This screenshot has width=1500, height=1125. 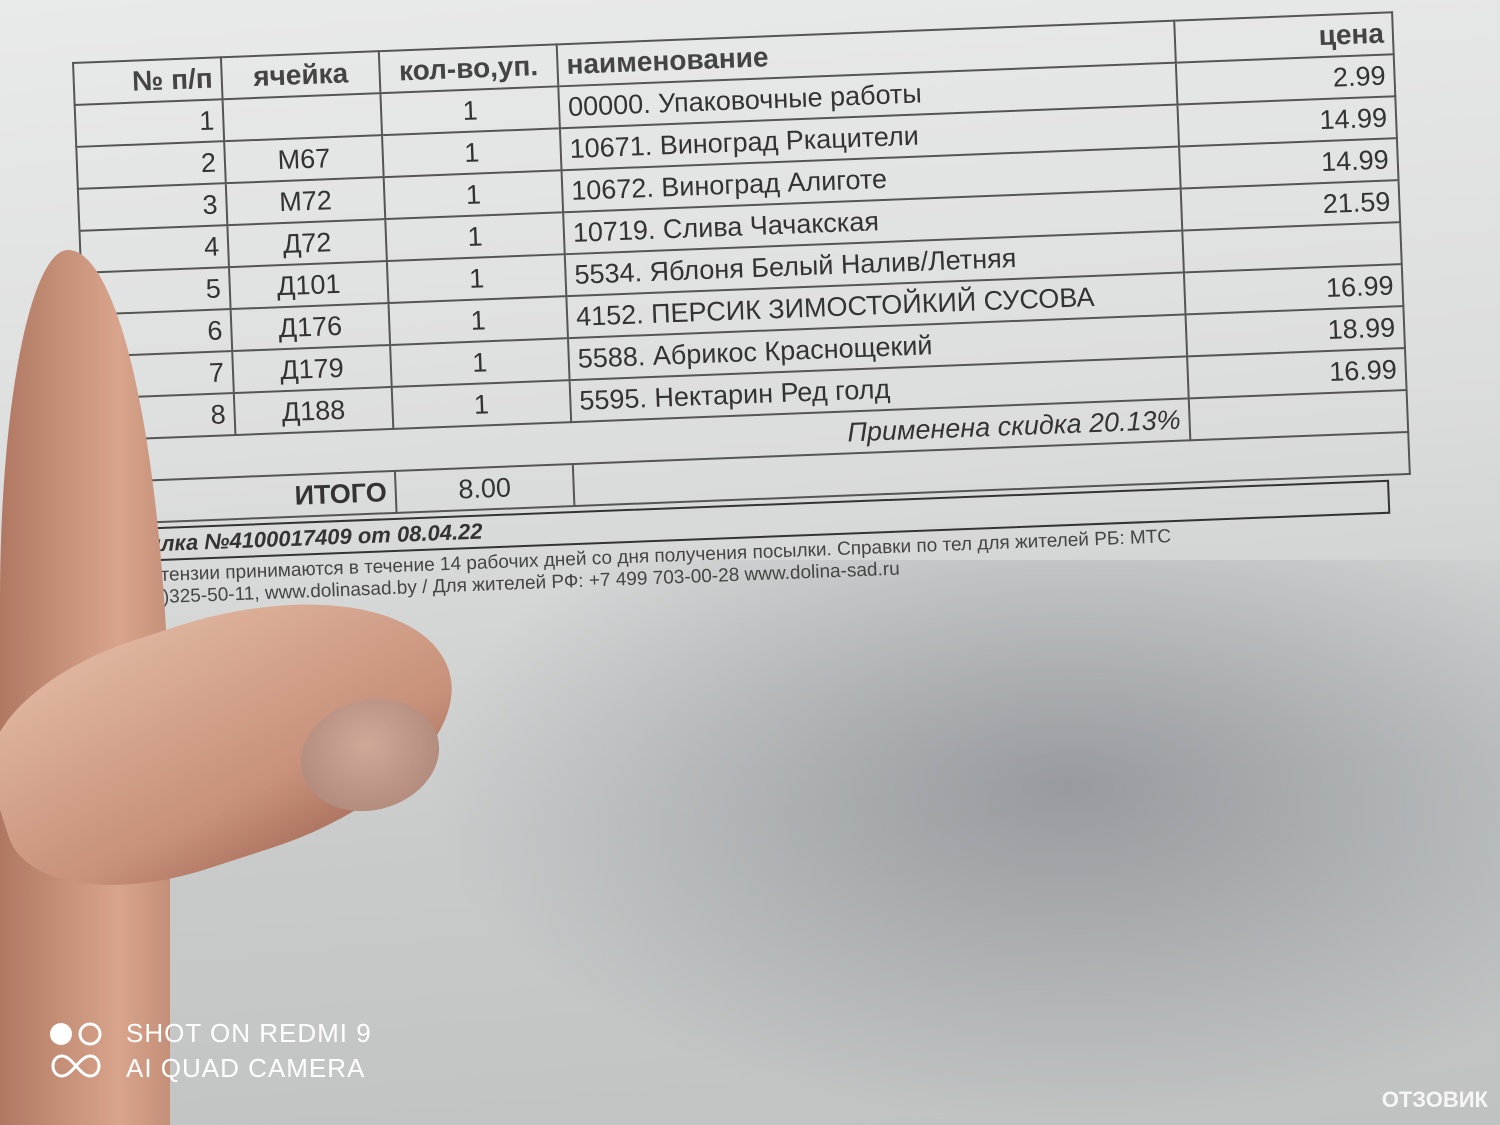 I want to click on row-number: 2, so click(x=151, y=165).